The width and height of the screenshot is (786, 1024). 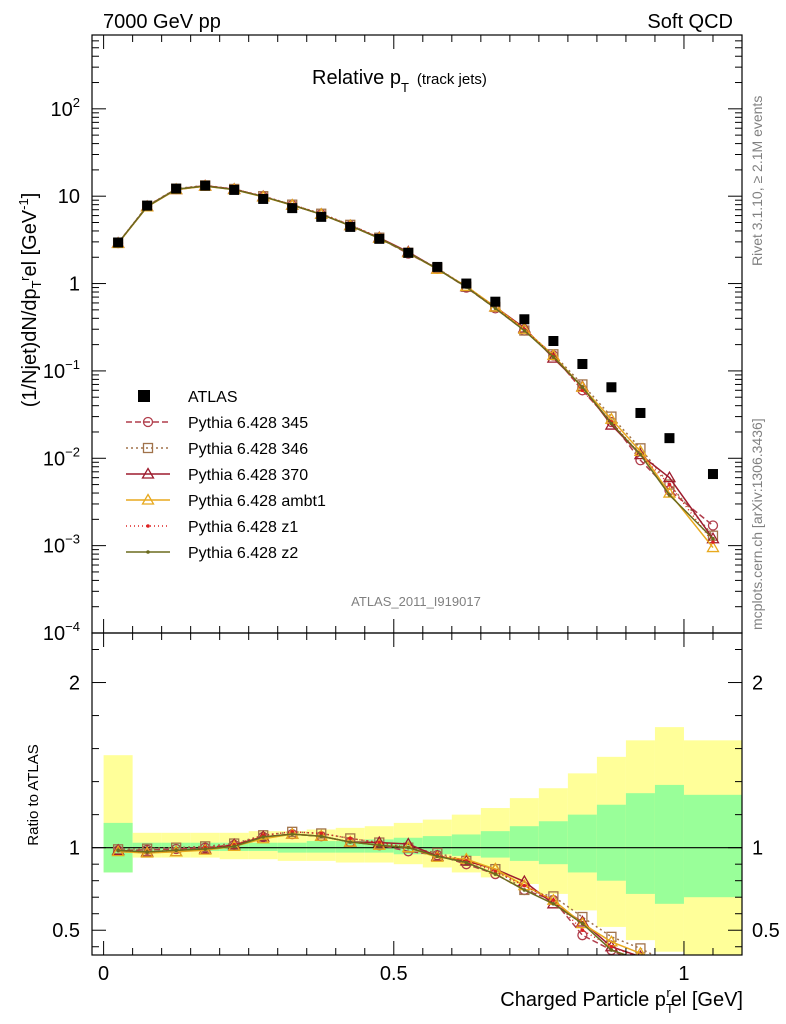 I want to click on y-tick-label: 10⁻¹, so click(x=61, y=370).